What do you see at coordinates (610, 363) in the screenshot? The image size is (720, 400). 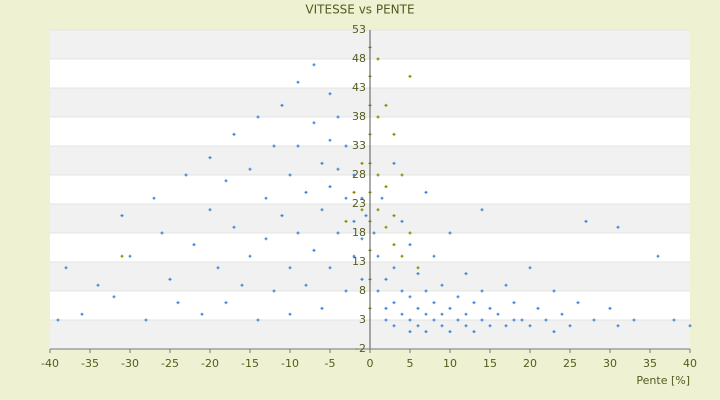 I see `x-tick-label: 30` at bounding box center [610, 363].